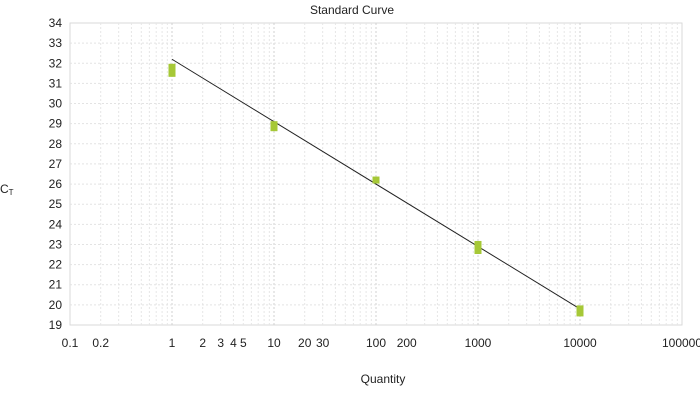  Describe the element at coordinates (56, 174) in the screenshot. I see `y-tick-labels: 19 20 21 22 23 24 25 26 27 28 29 30 31 32 33 34` at that location.